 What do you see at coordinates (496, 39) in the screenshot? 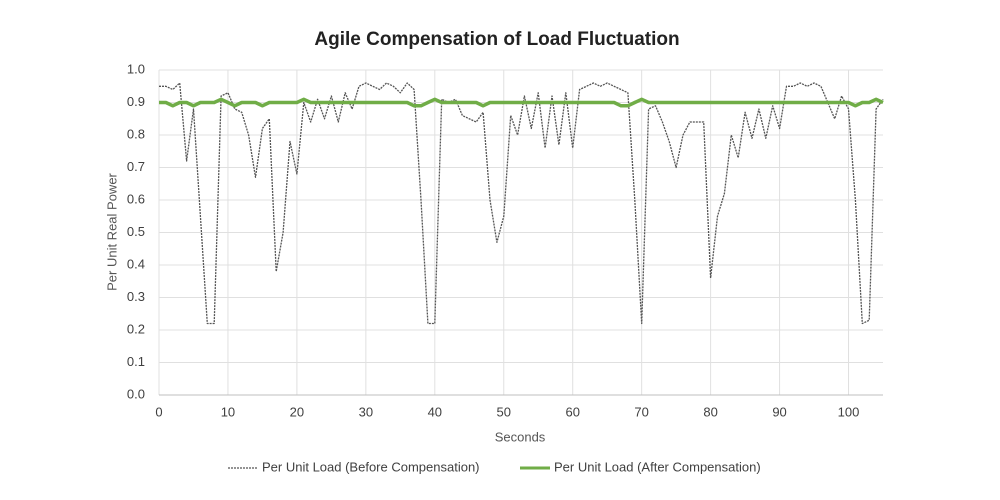
I see `chart-title: Agile Compensation of Load Fluctuation` at bounding box center [496, 39].